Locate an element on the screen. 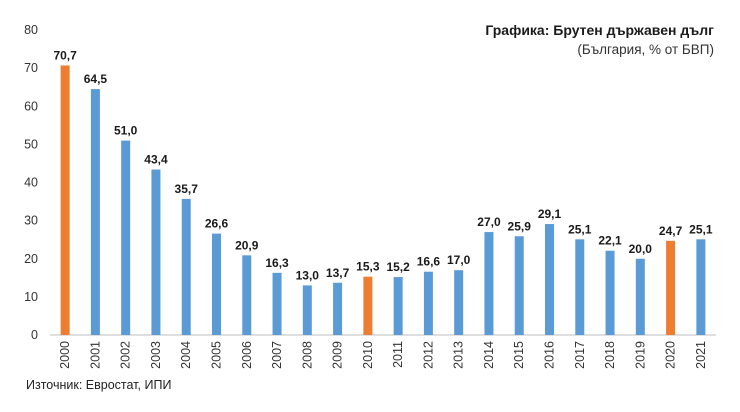  x-tick-label: 2016 is located at coordinates (550, 355).